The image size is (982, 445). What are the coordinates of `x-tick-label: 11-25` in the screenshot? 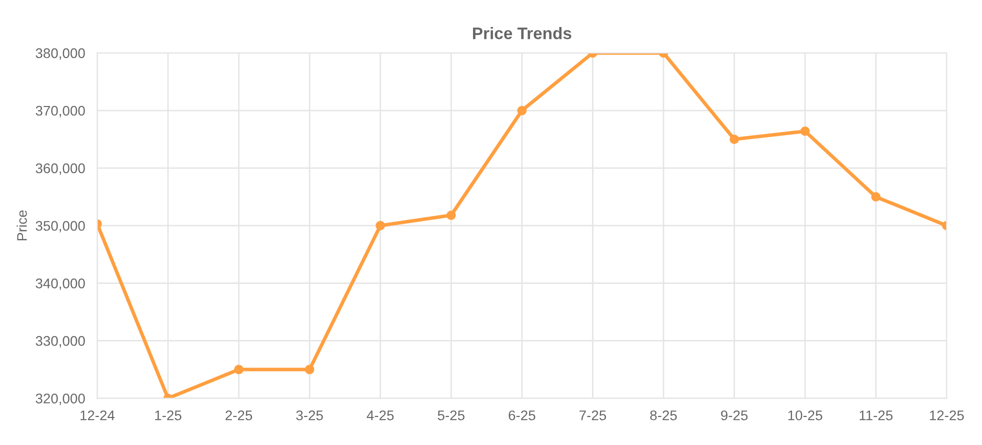 It's located at (876, 415).